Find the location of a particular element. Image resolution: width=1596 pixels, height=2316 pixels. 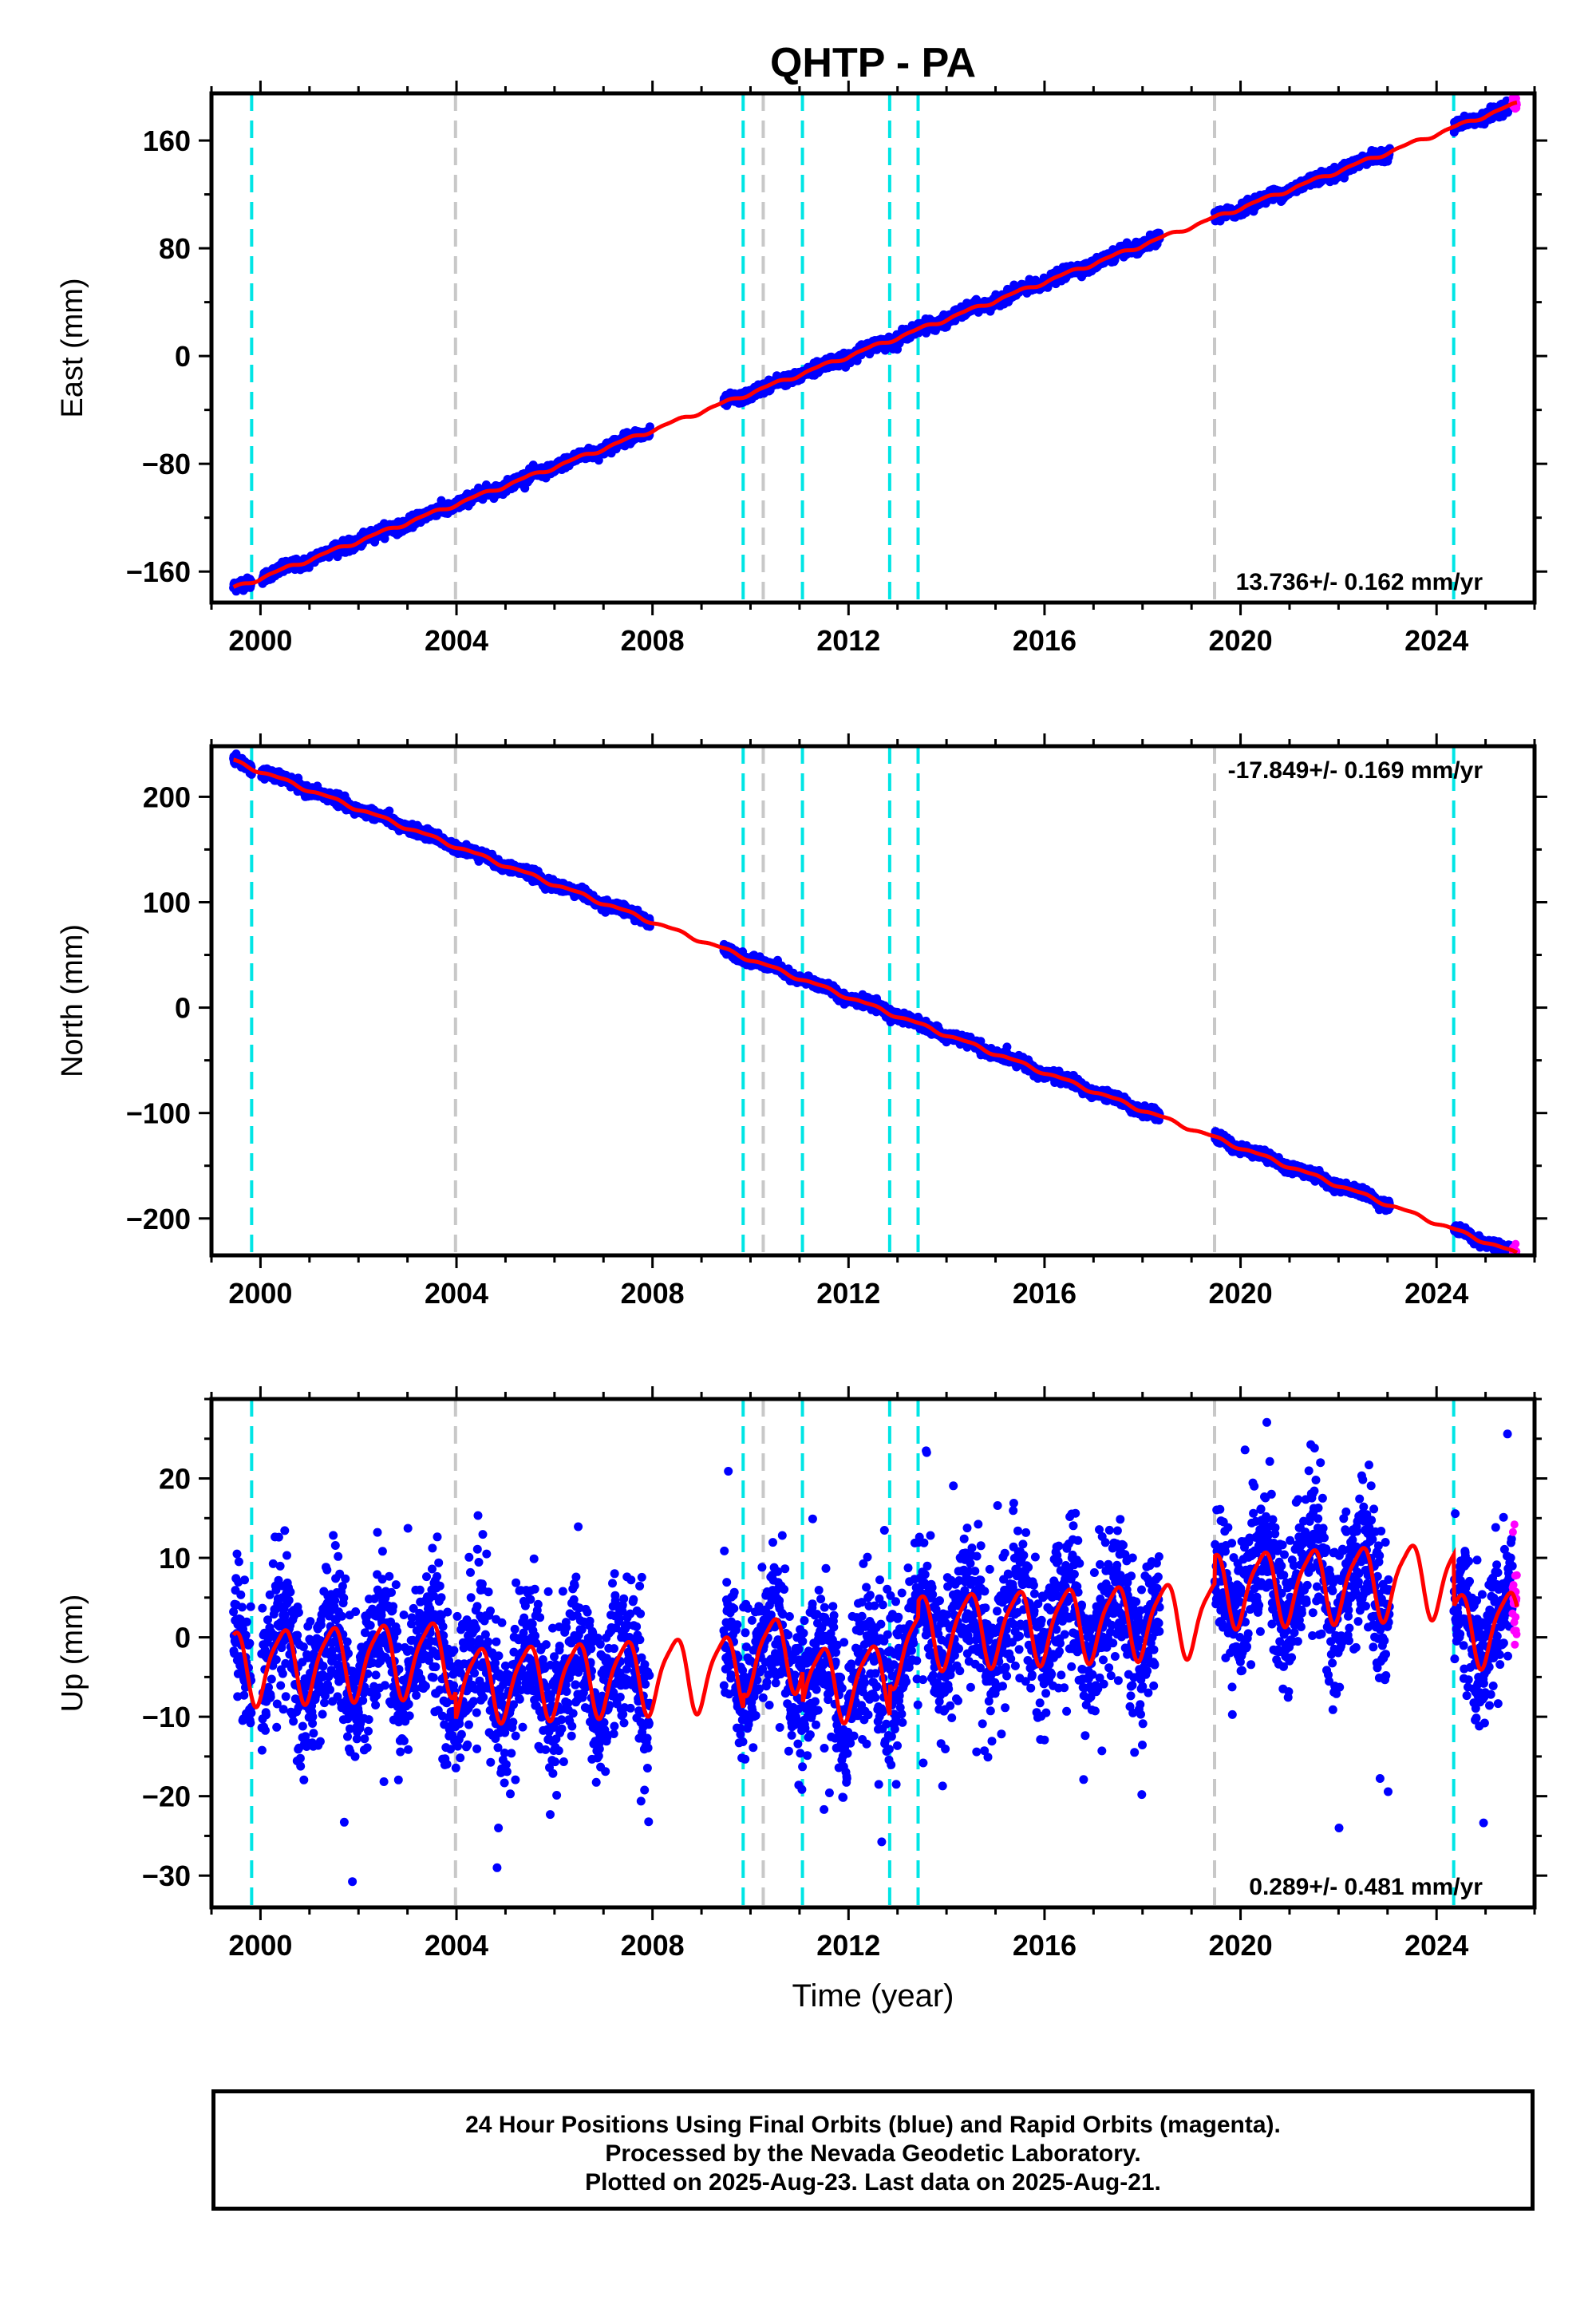

x-tick-label: 2024 is located at coordinates (1436, 640).